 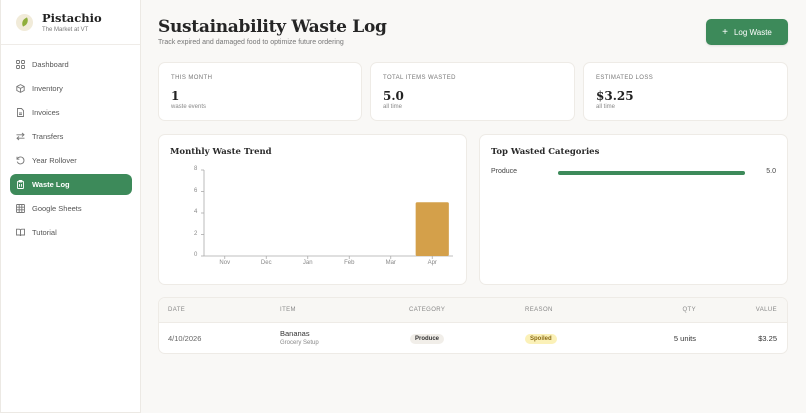 What do you see at coordinates (266, 263) in the screenshot?
I see `x-tick-label: Dec` at bounding box center [266, 263].